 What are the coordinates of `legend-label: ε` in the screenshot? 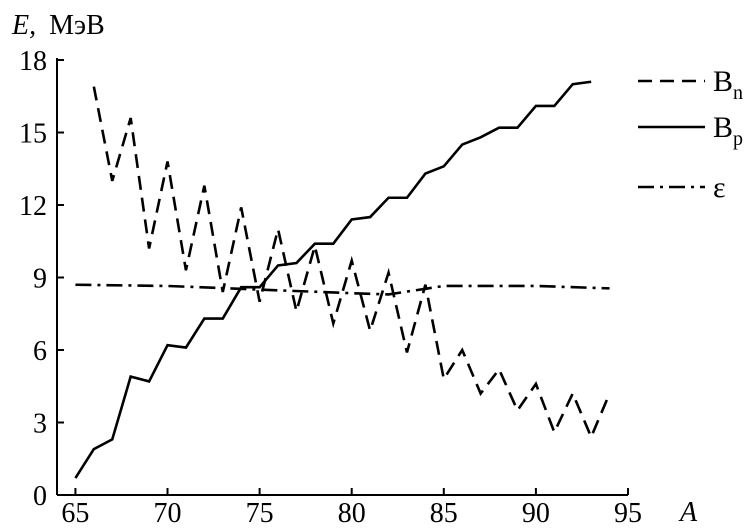 It's located at (719, 187).